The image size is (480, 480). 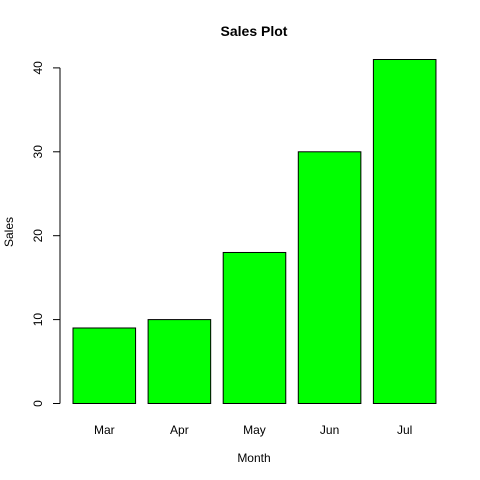 What do you see at coordinates (104, 365) in the screenshot?
I see `bar-mar` at bounding box center [104, 365].